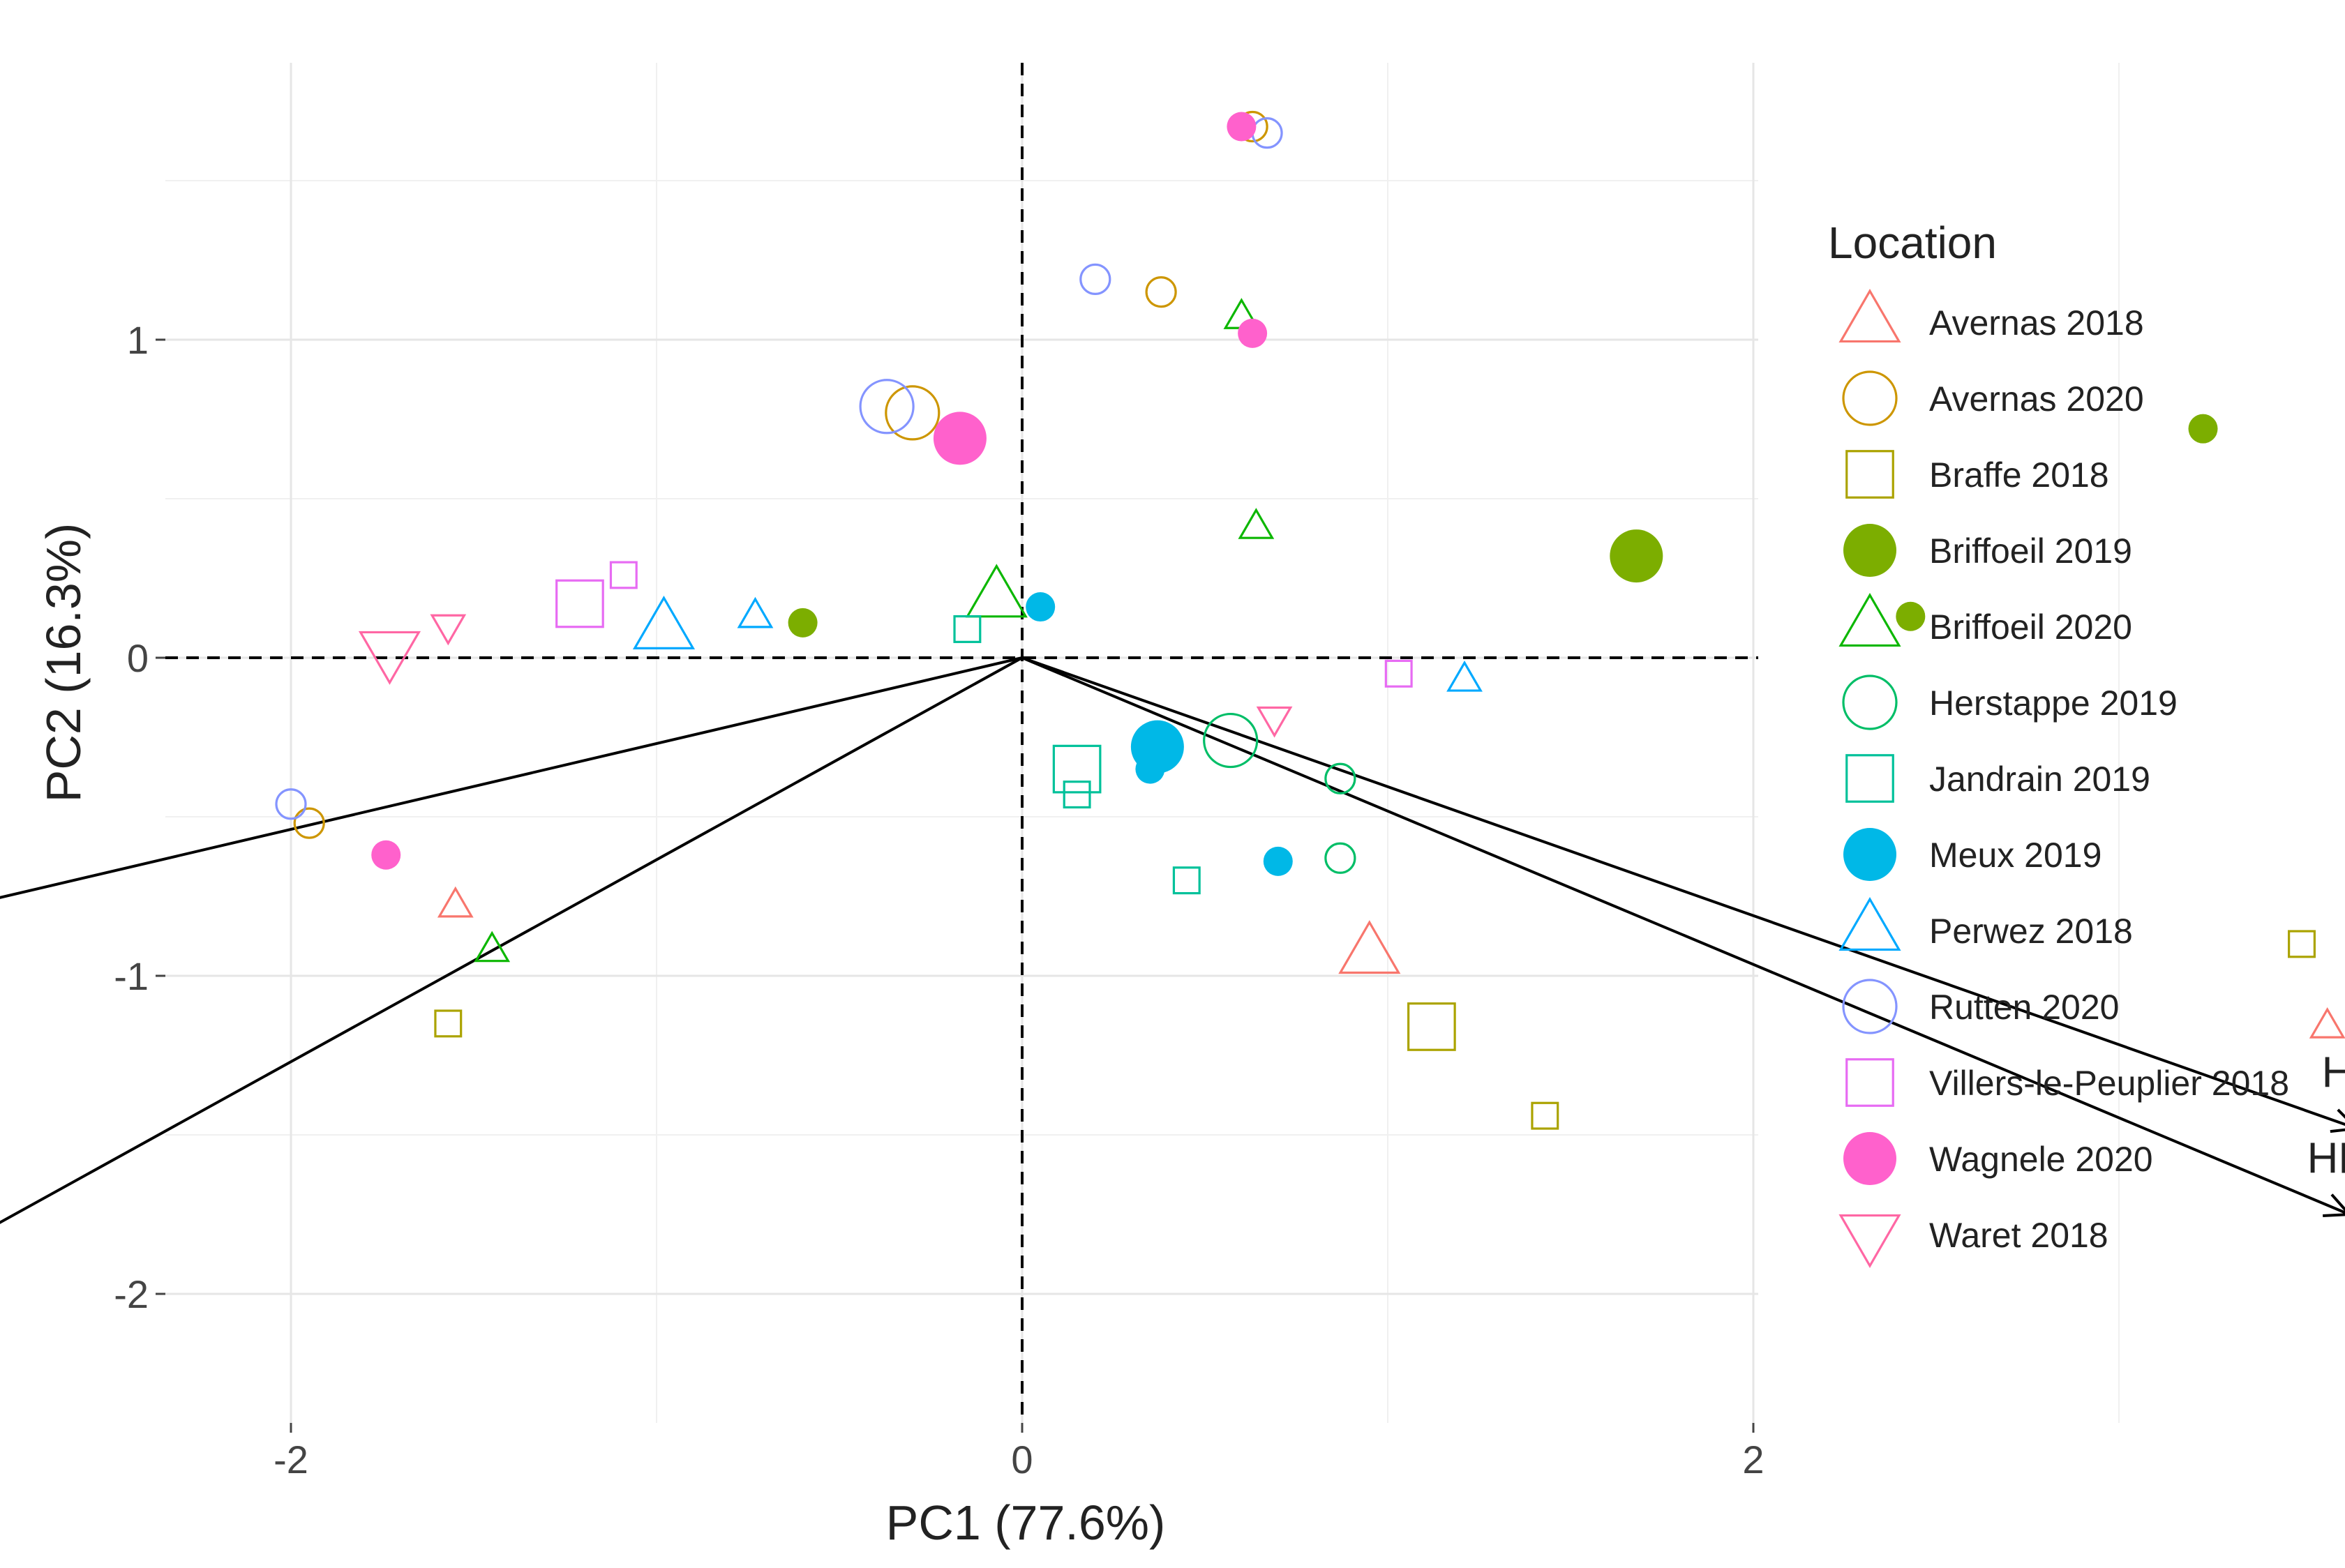  What do you see at coordinates (131, 1294) in the screenshot?
I see `y-tick-label: -2` at bounding box center [131, 1294].